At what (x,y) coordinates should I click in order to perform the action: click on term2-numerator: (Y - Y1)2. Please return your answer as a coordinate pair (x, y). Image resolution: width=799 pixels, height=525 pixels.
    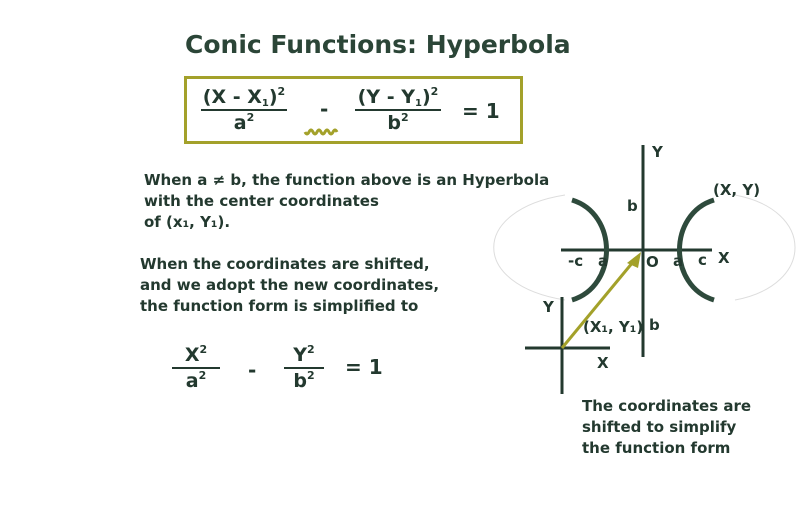
    Looking at the image, I should click on (398, 97).